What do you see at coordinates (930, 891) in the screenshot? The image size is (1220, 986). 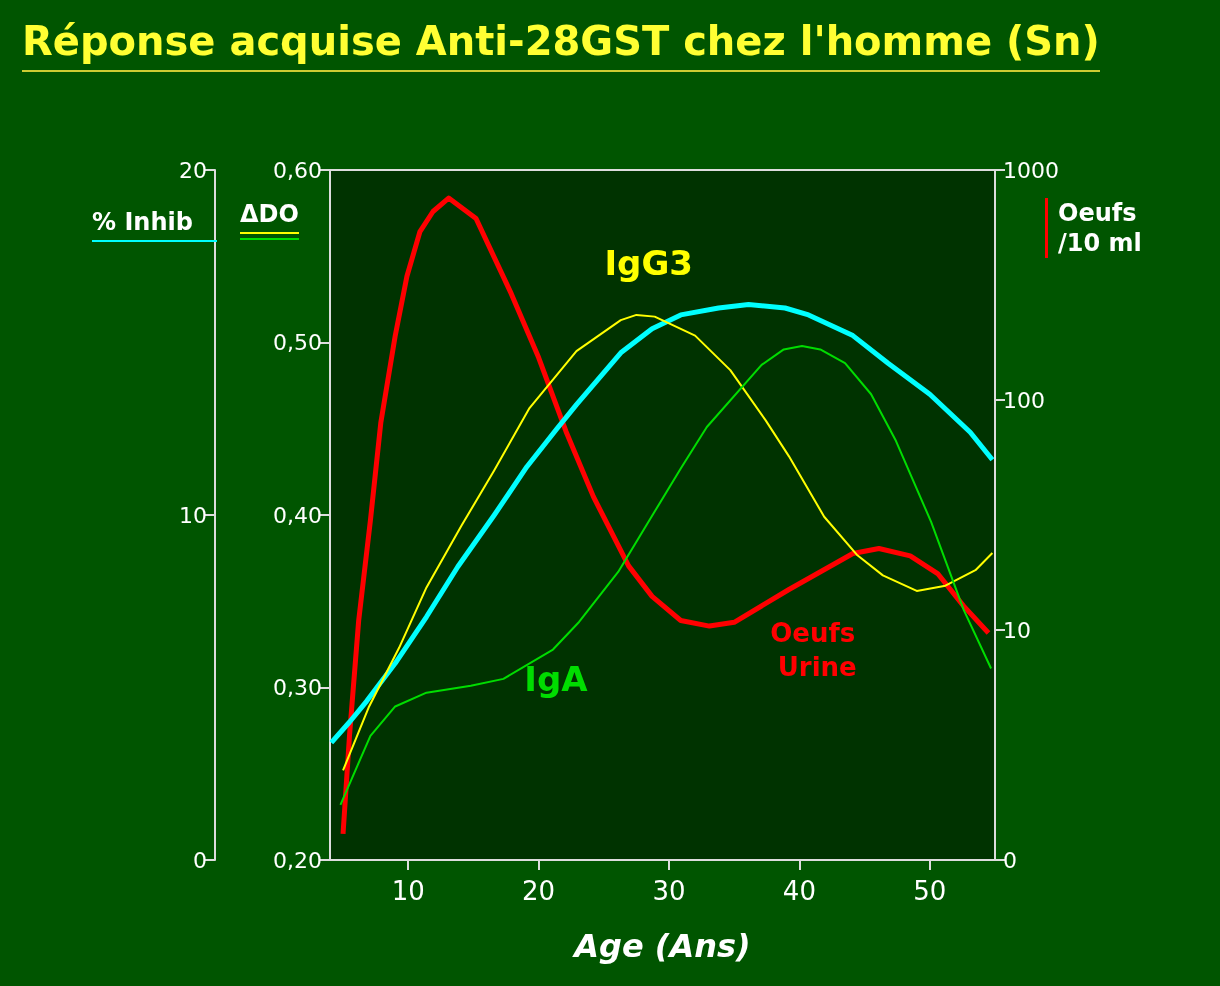 I see `x-tick-label: 50` at bounding box center [930, 891].